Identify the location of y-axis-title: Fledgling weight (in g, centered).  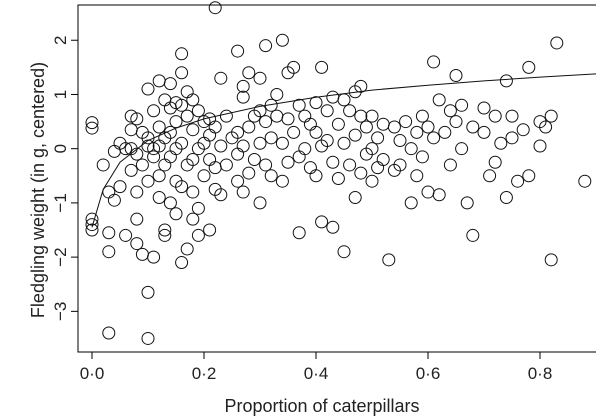
(38, 190).